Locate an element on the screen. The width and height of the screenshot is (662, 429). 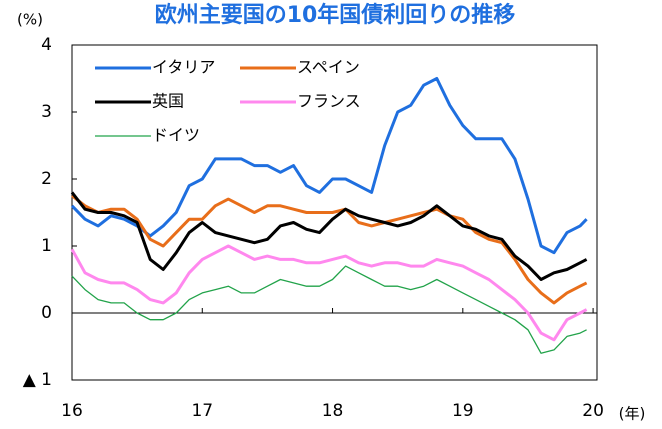
y-tick-label: ▲ 1 is located at coordinates (37, 380).